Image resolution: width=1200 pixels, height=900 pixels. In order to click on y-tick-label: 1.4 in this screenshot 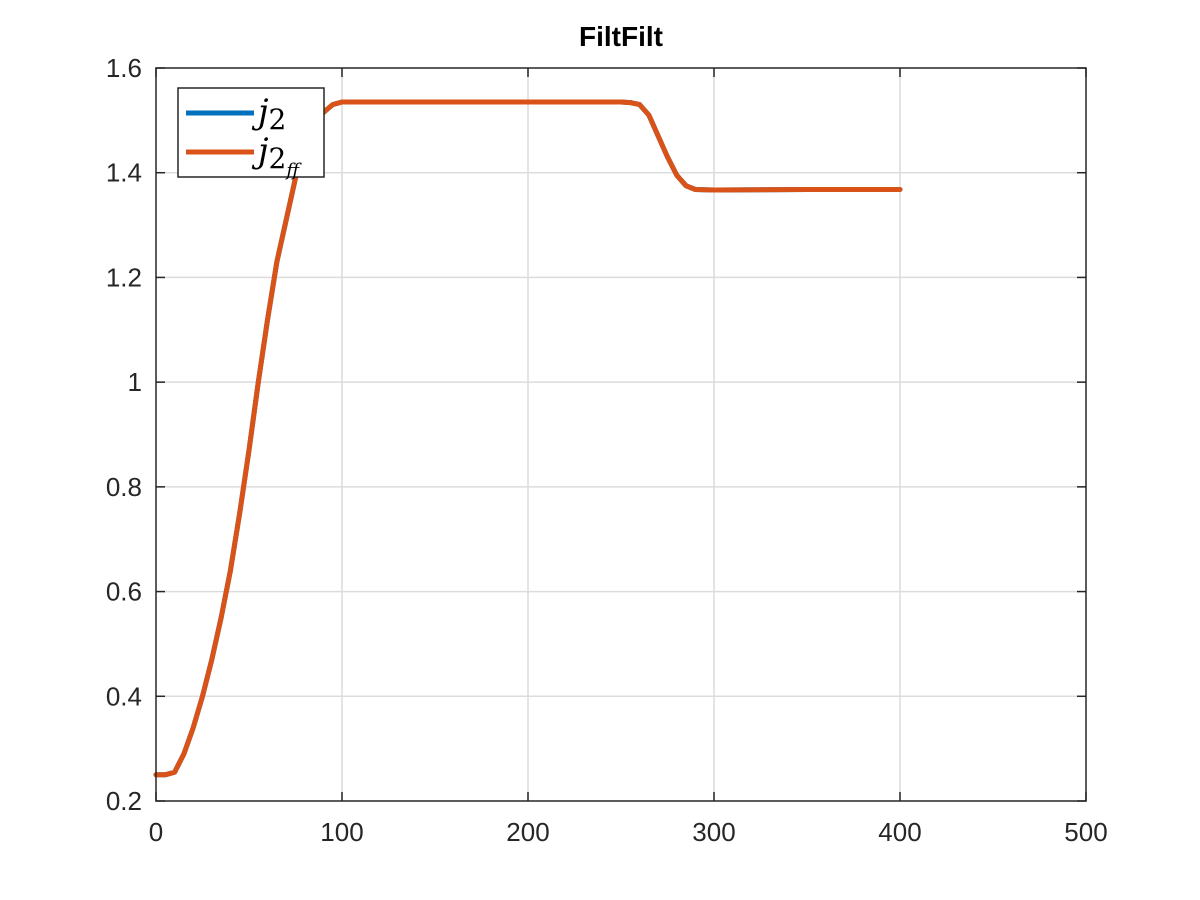, I will do `click(124, 173)`.